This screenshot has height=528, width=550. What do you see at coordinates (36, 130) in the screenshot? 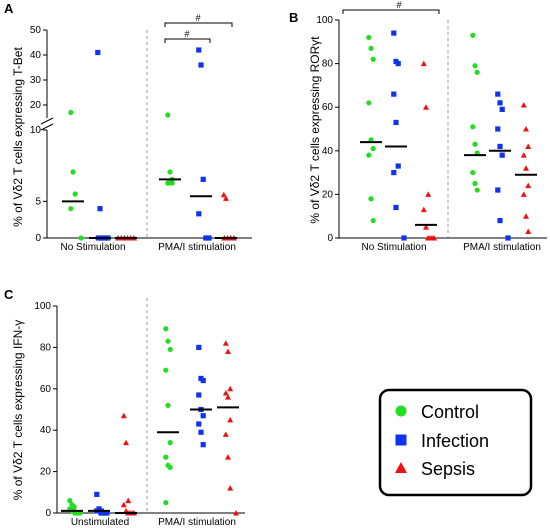
I see `y-tick-label: 10` at bounding box center [36, 130].